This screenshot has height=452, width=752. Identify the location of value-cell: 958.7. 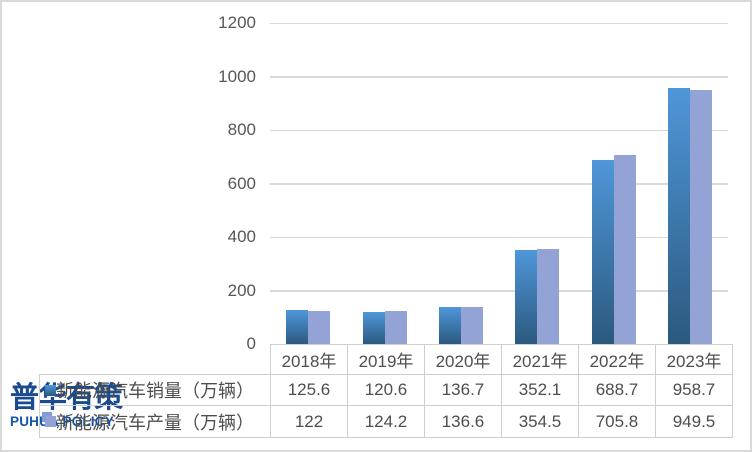
(694, 390).